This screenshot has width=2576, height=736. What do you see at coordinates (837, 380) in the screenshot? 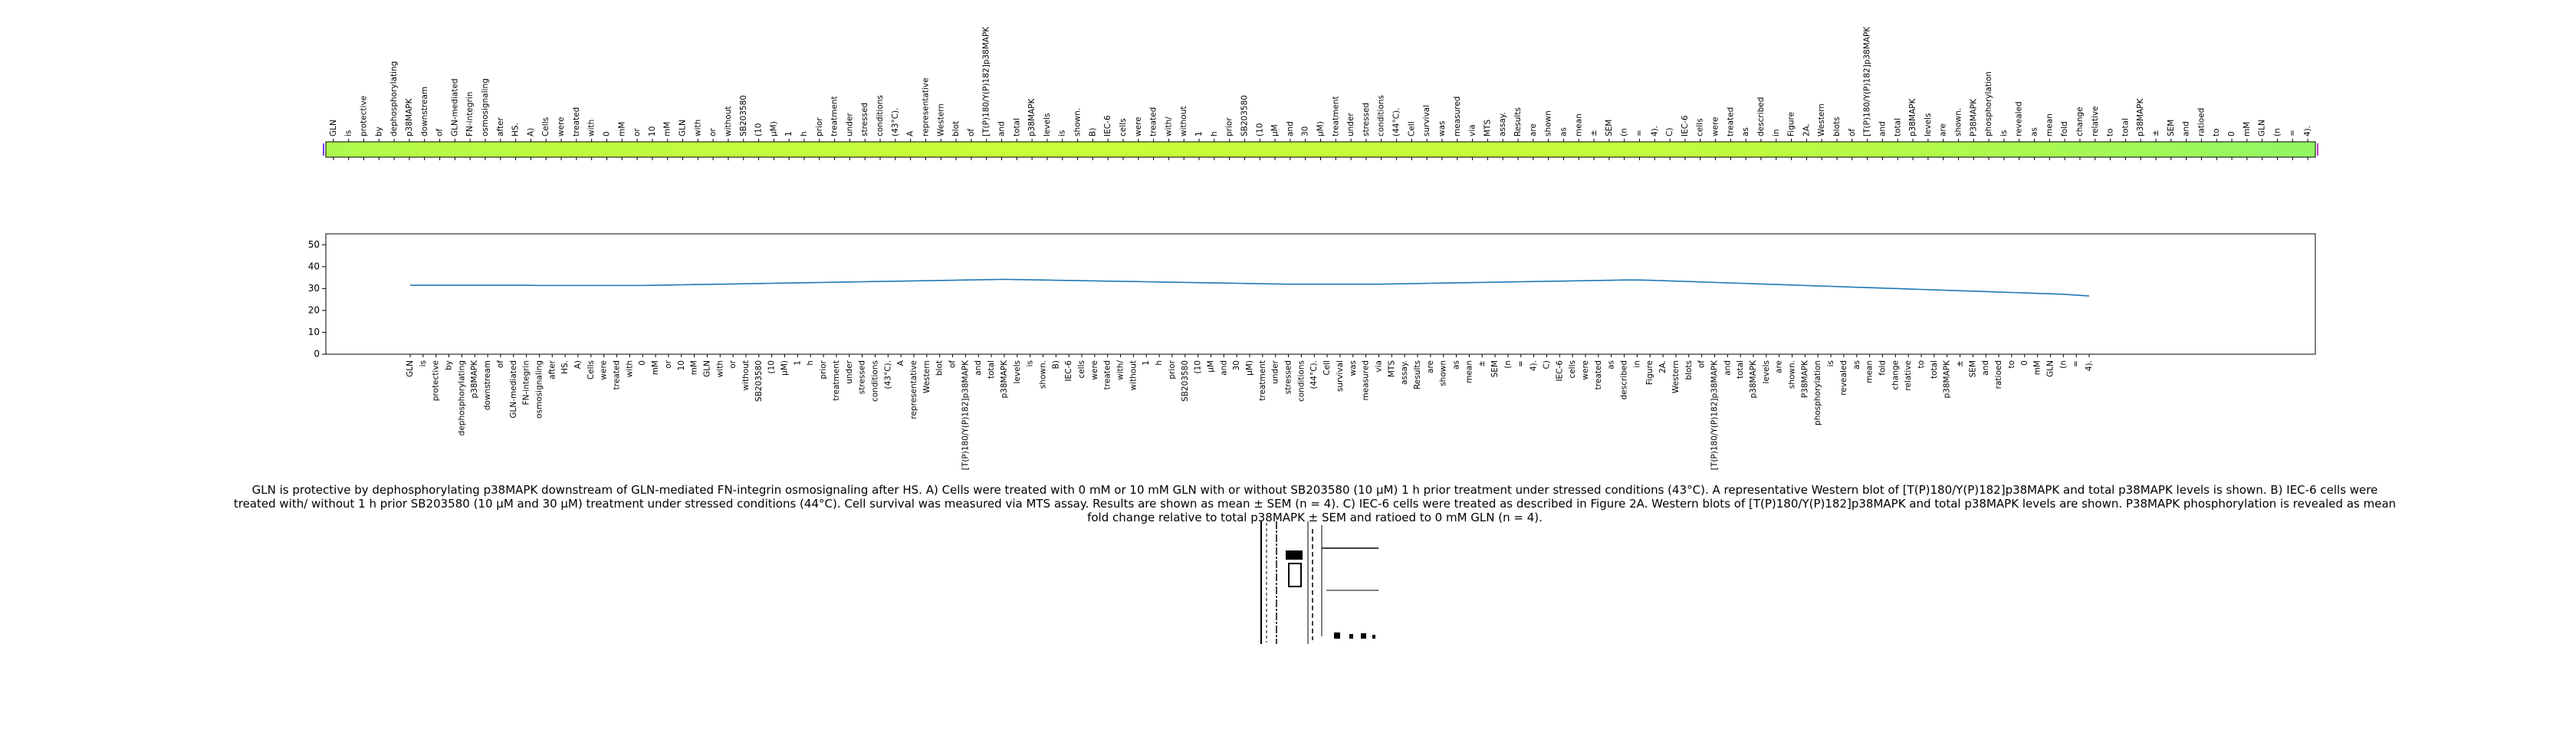
I see `x-tick-label: treatment` at bounding box center [837, 380].